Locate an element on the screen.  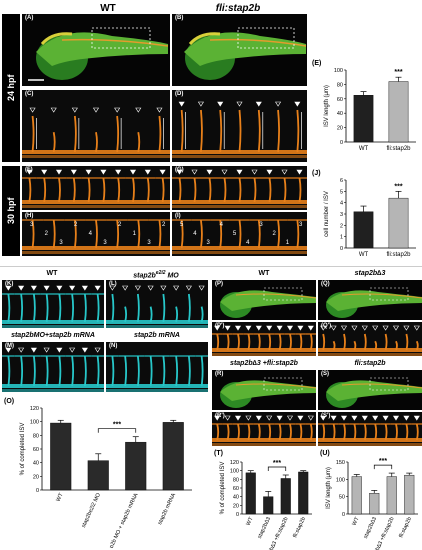
y-axis-label: ISV length (μm) is located at coordinates (329, 488).